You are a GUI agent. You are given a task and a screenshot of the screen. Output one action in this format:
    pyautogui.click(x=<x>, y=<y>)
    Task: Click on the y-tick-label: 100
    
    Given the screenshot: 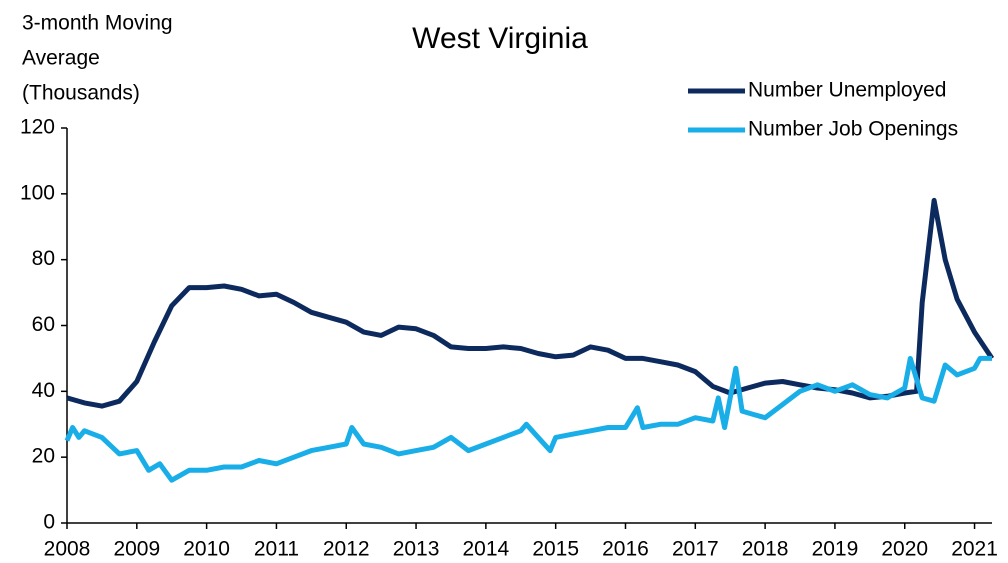 What is the action you would take?
    pyautogui.click(x=37, y=192)
    